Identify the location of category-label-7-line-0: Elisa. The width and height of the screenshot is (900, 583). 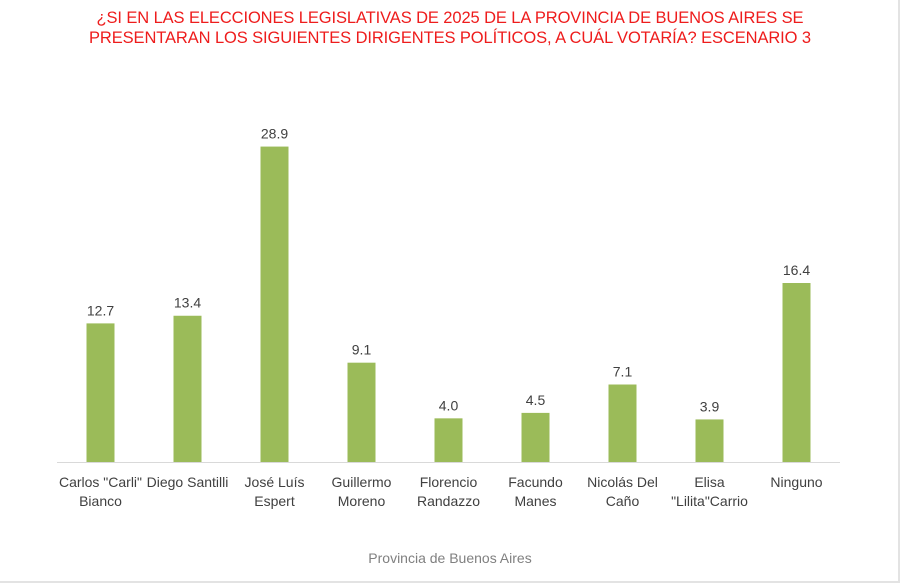
(709, 482).